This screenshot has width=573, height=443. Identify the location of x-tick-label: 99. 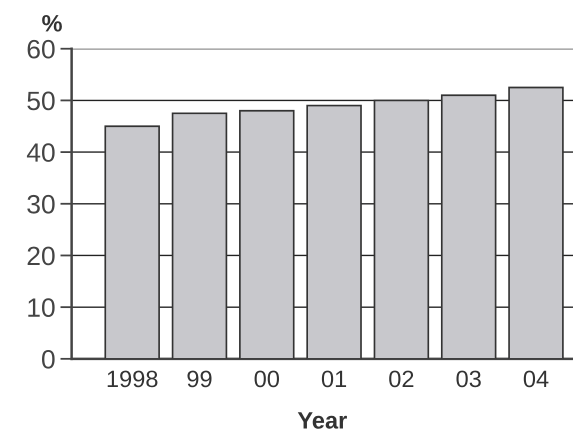
(199, 379).